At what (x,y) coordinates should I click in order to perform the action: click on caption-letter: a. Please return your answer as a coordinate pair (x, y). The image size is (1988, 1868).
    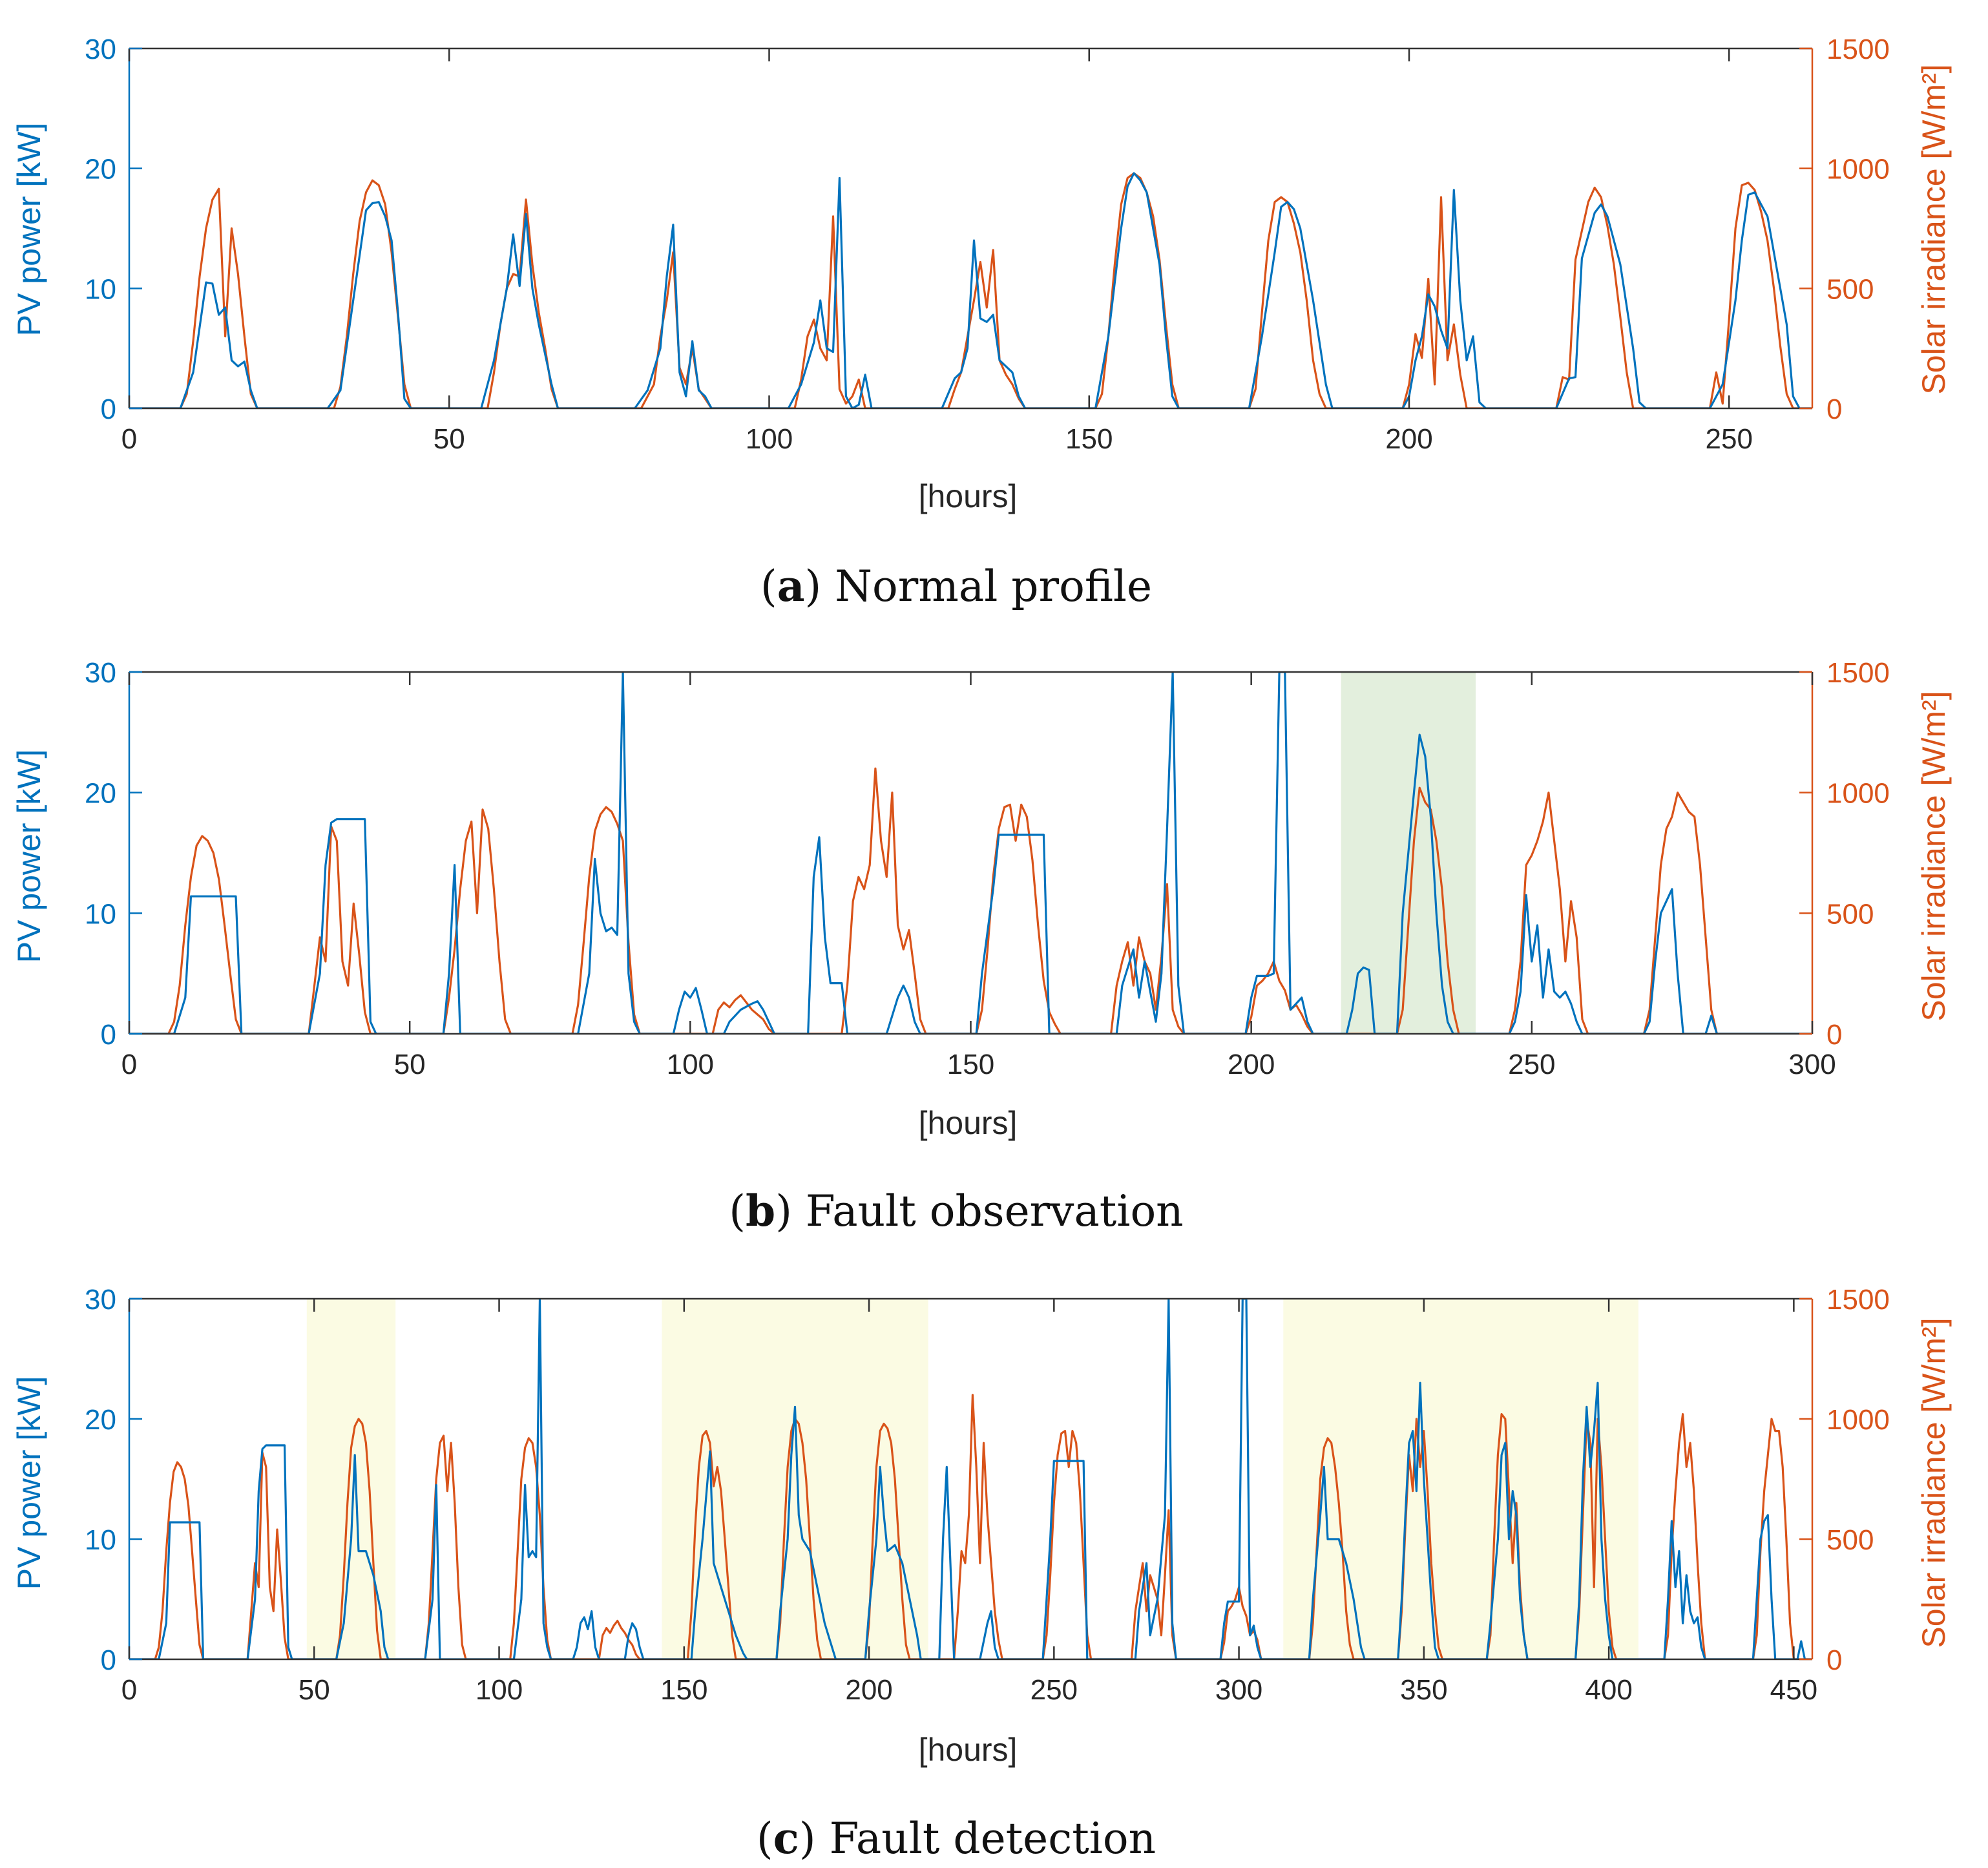
    Looking at the image, I should click on (791, 586).